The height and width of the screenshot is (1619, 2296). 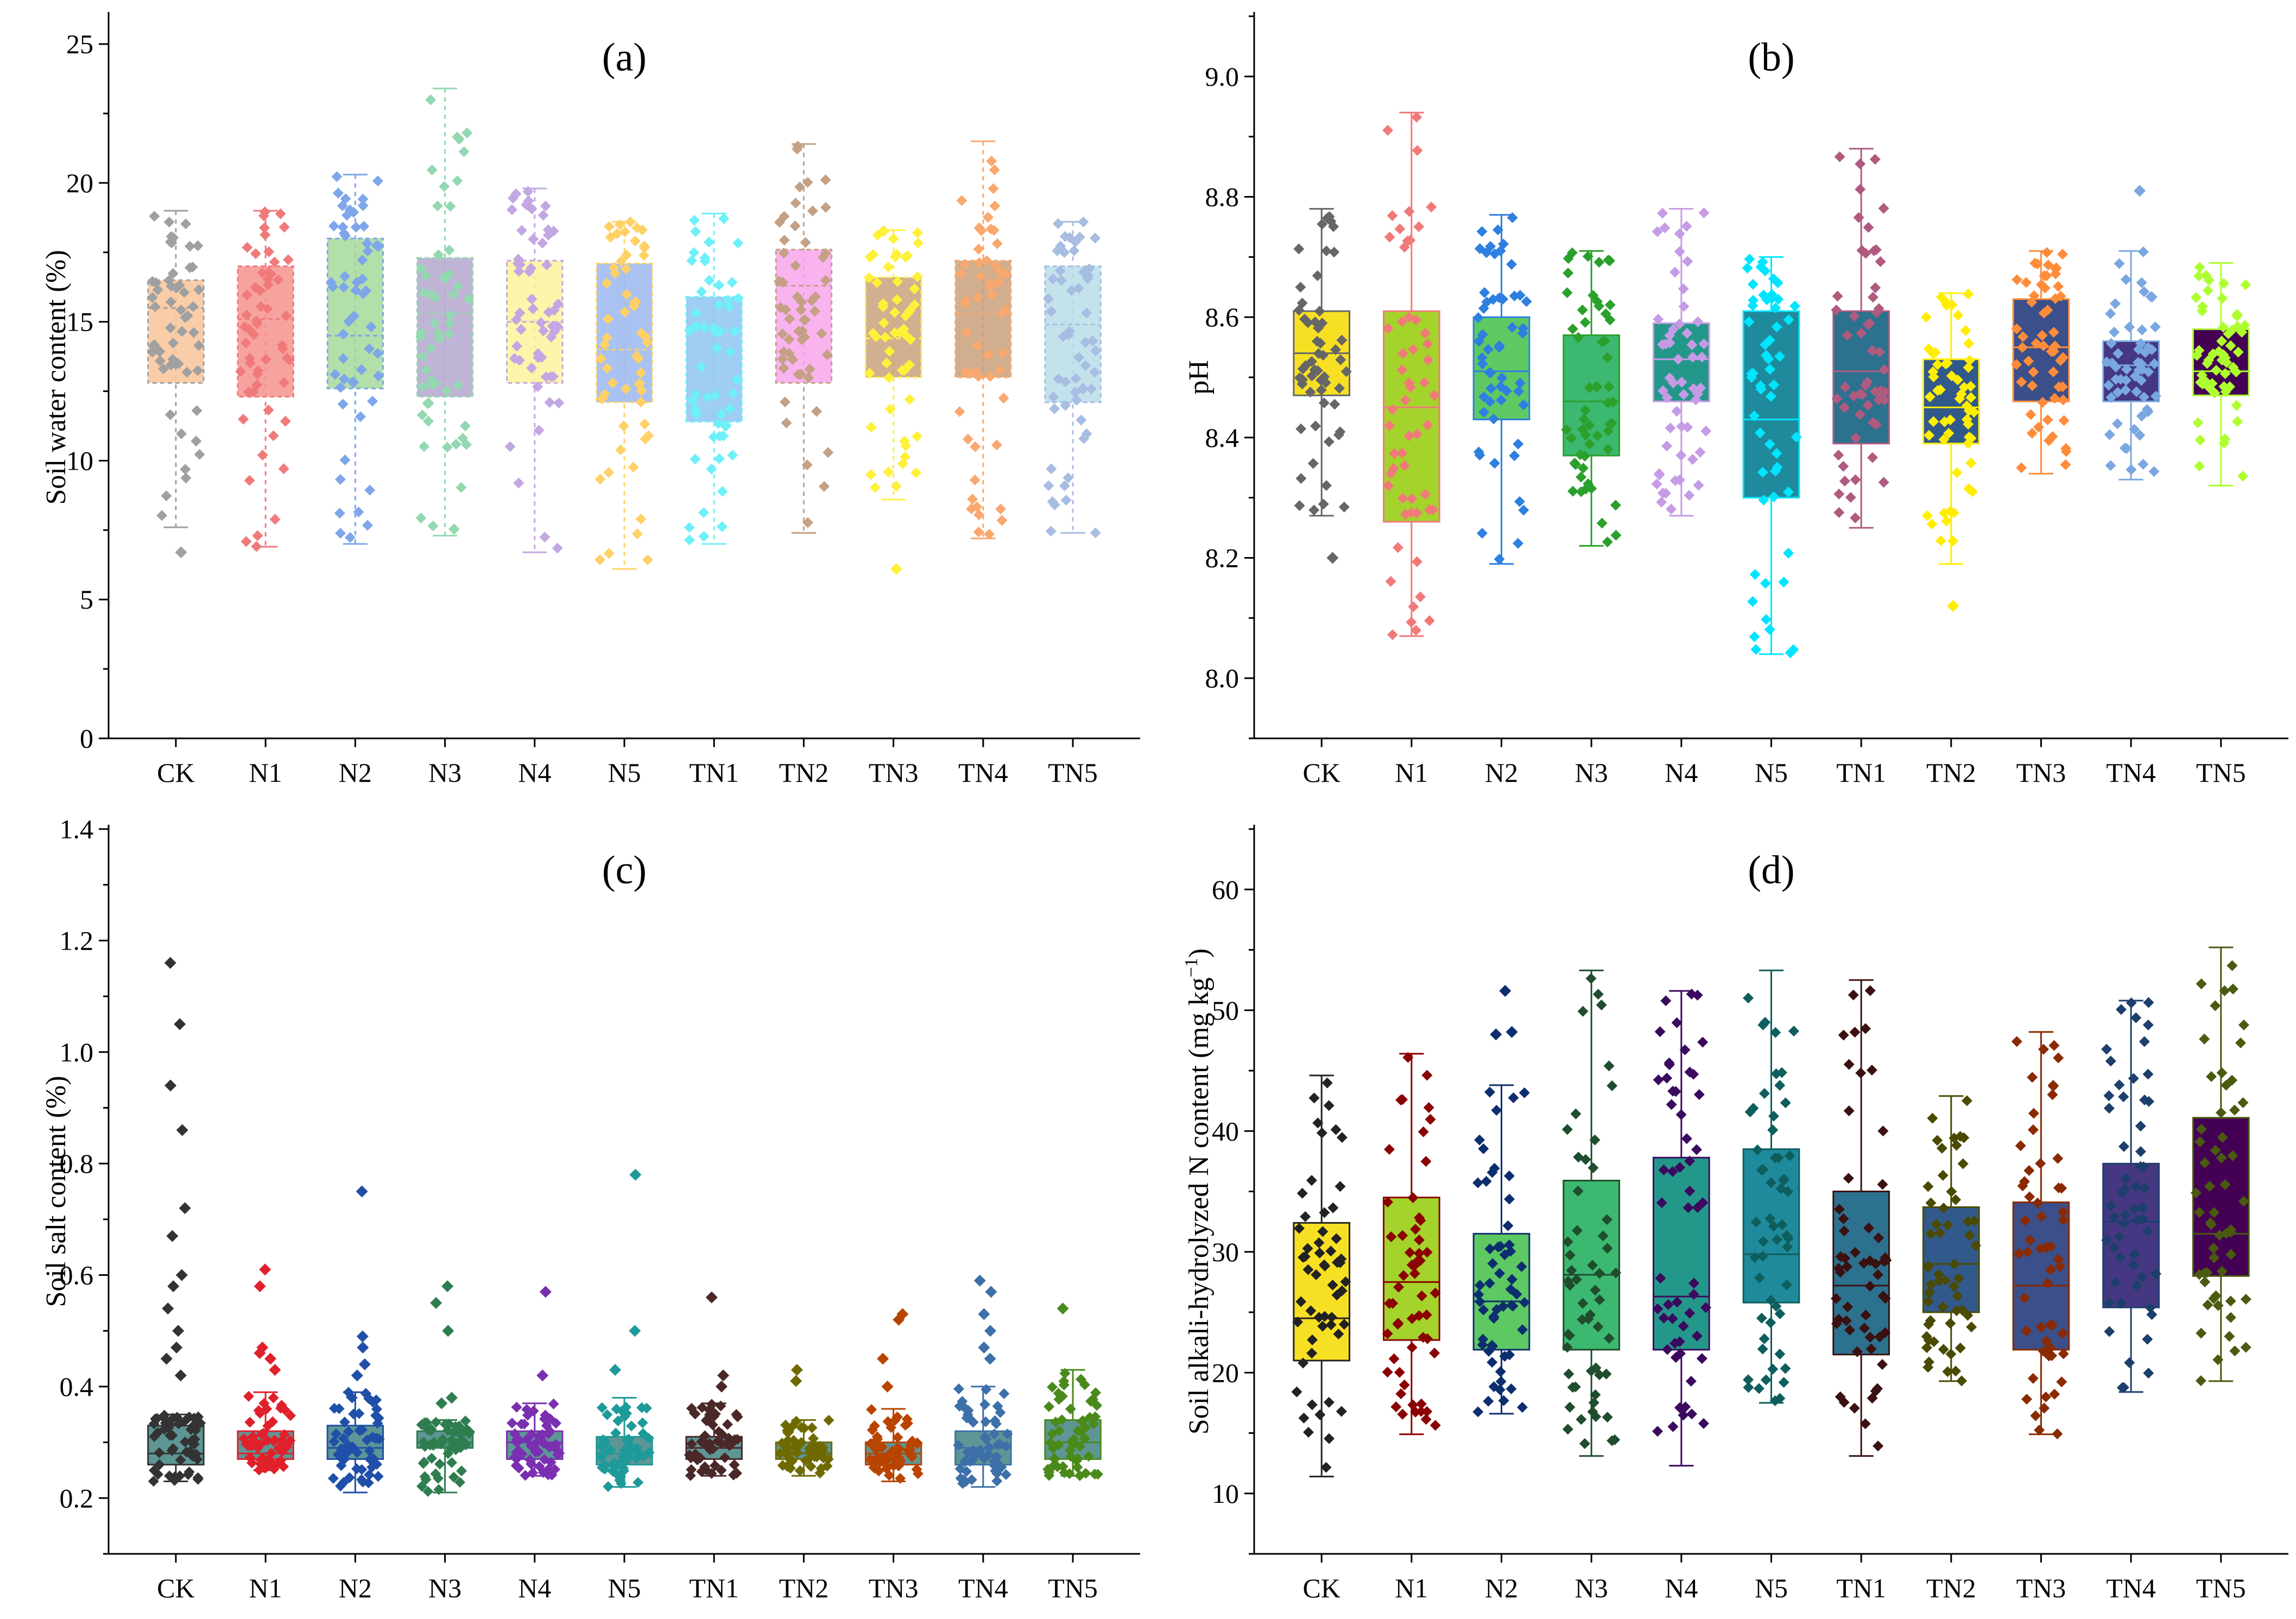 What do you see at coordinates (355, 772) in the screenshot?
I see `x-tick-label: N2` at bounding box center [355, 772].